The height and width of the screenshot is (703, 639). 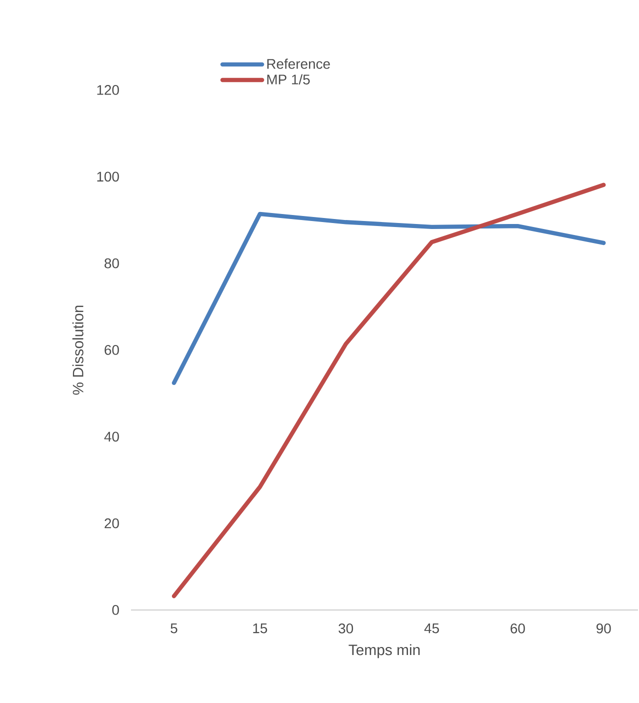 What do you see at coordinates (431, 629) in the screenshot?
I see `x-tick-label: 45` at bounding box center [431, 629].